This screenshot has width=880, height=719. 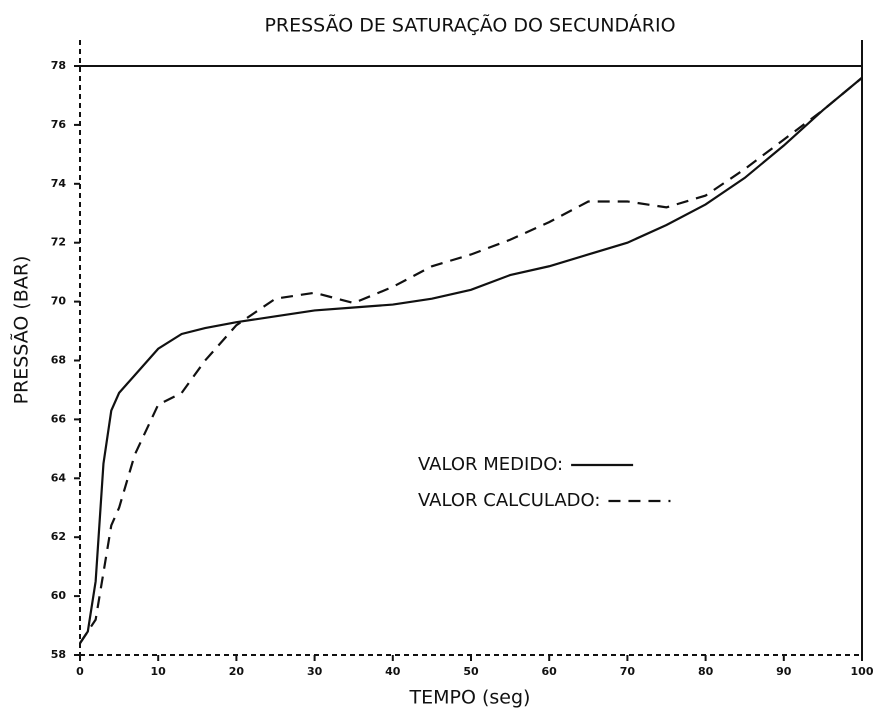 What do you see at coordinates (59, 183) in the screenshot?
I see `y-tick-label: 74` at bounding box center [59, 183].